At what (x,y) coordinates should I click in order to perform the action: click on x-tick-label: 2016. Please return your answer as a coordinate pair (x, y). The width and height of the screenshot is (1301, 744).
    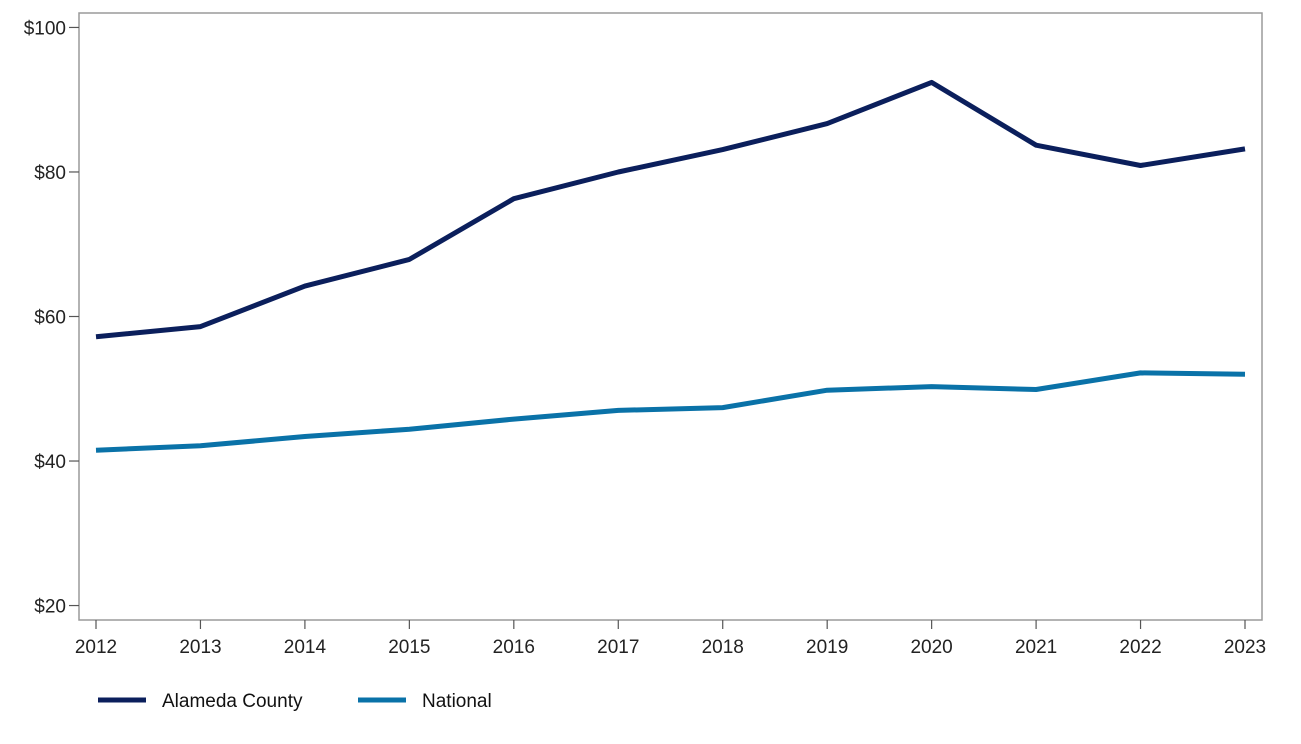
    Looking at the image, I should click on (514, 647).